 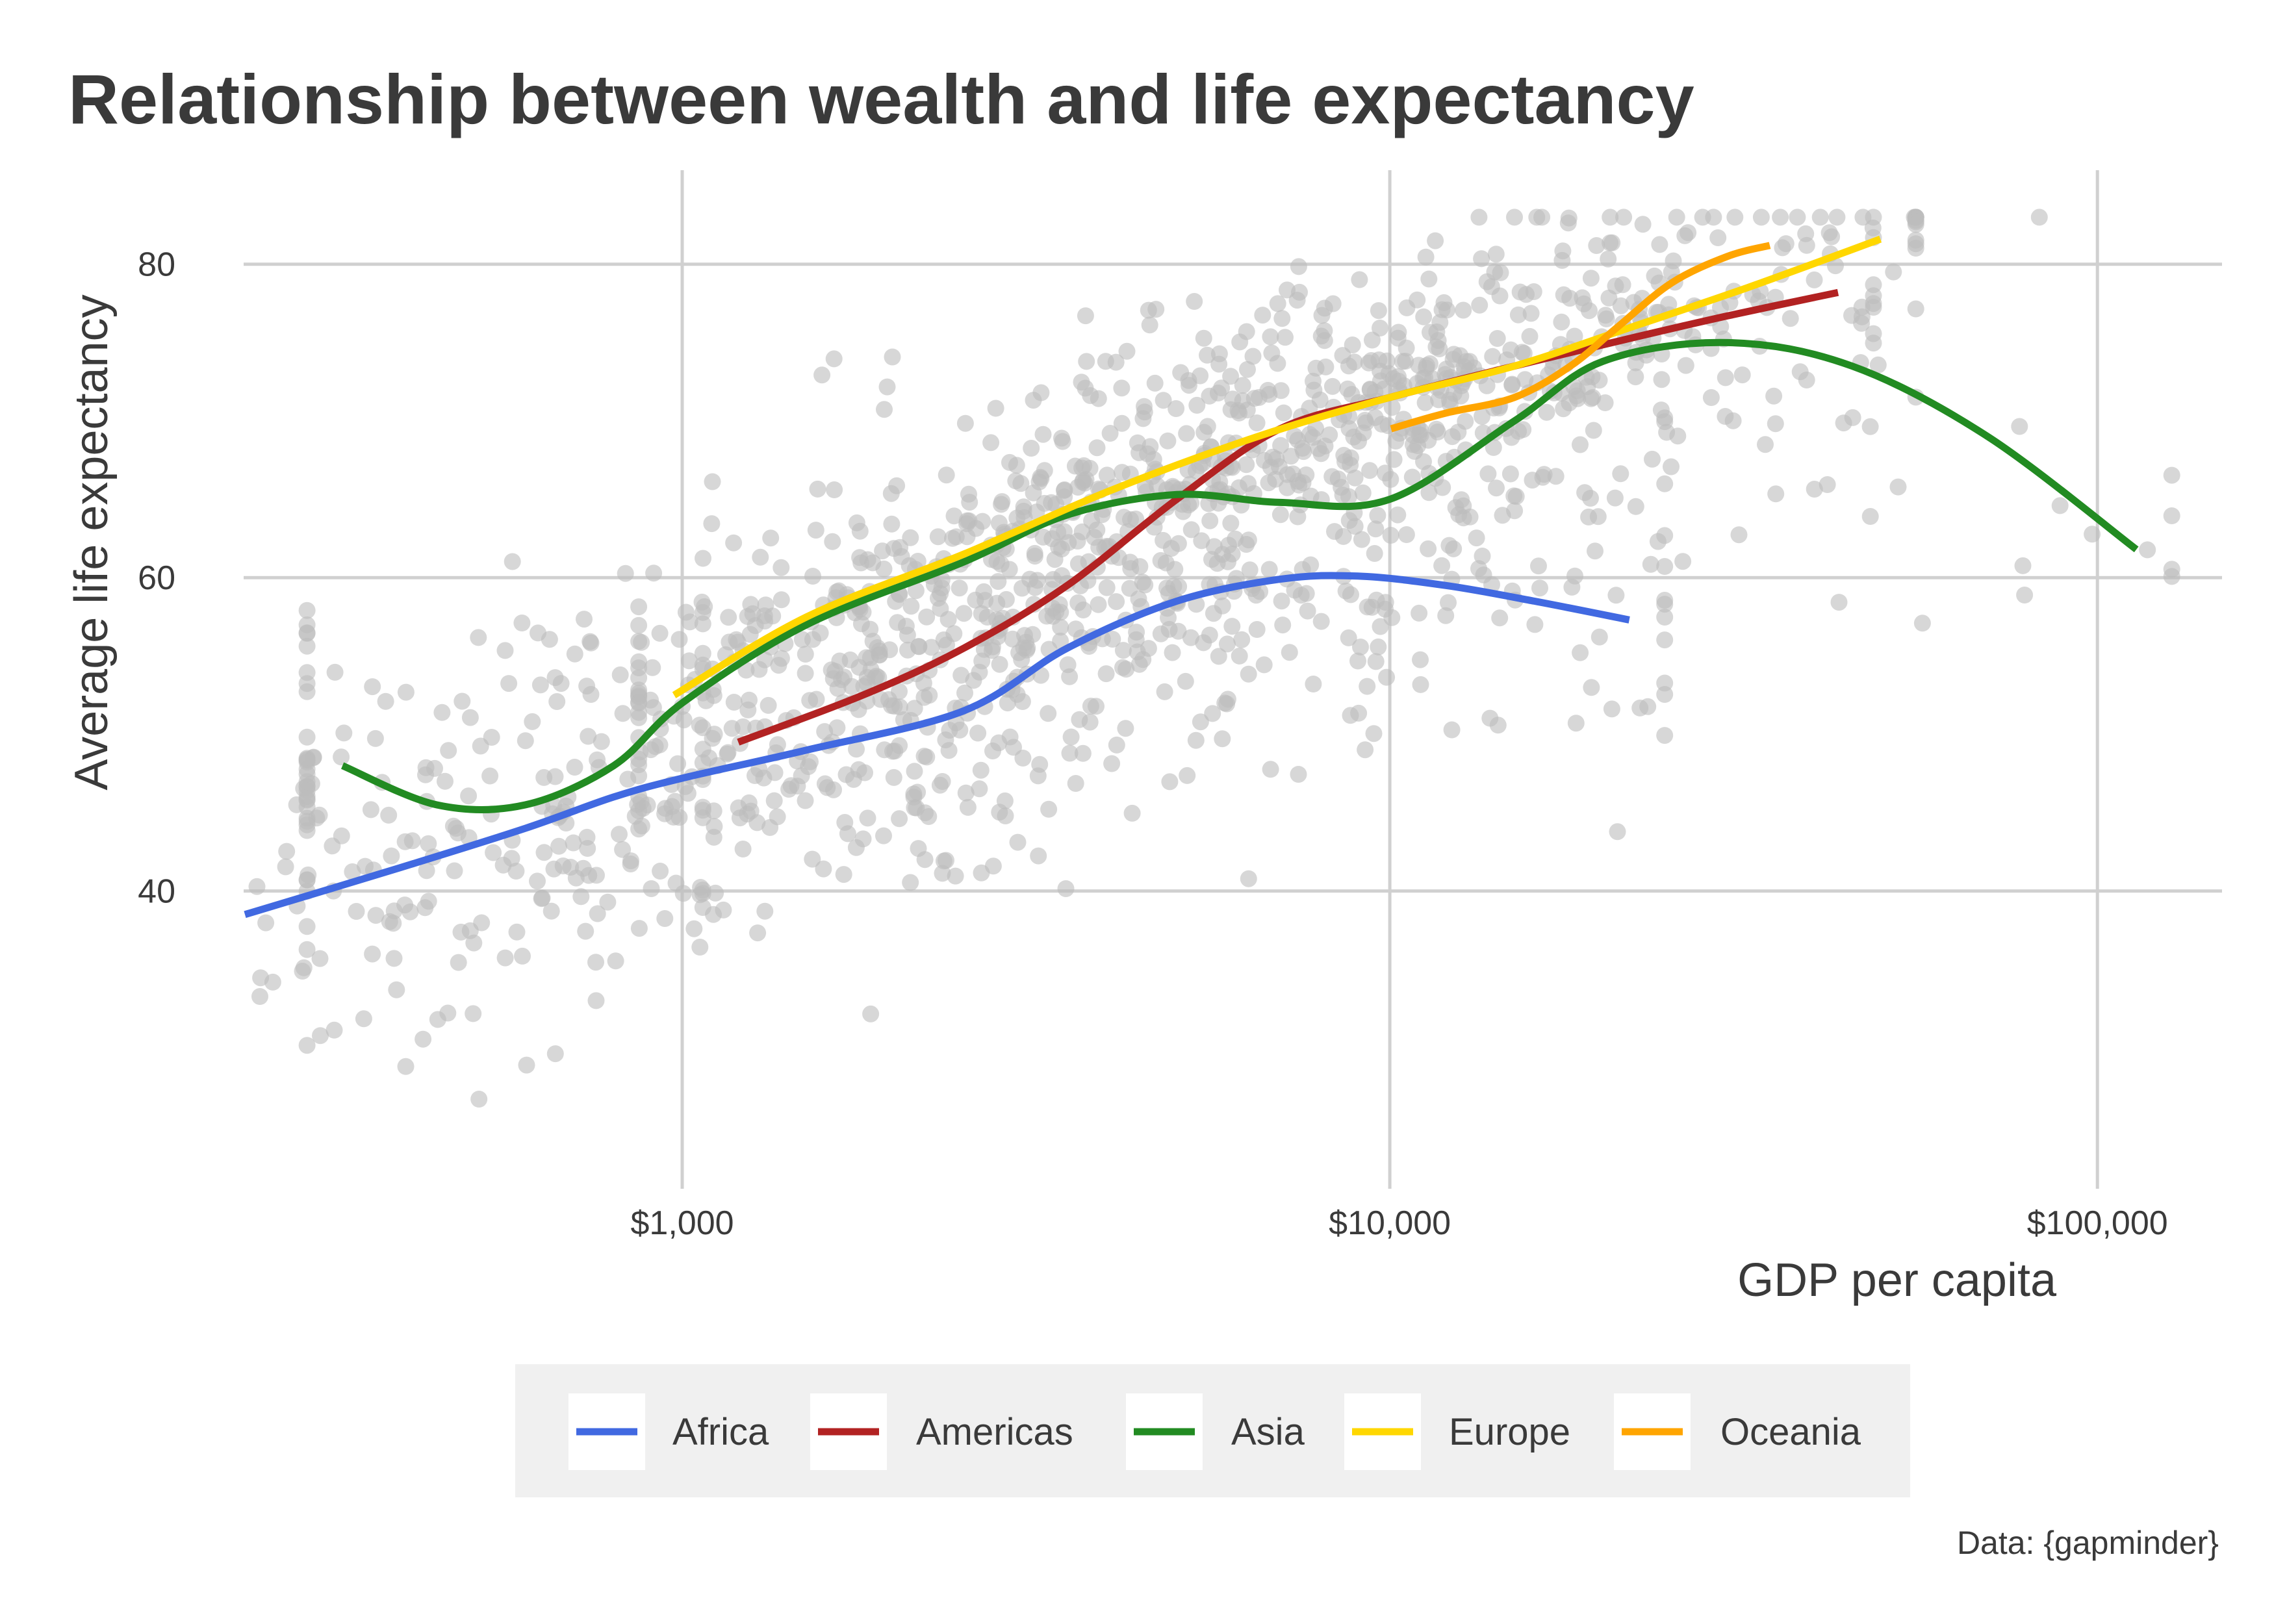 I want to click on legend-label-oceania: Oceania, so click(x=1790, y=1432).